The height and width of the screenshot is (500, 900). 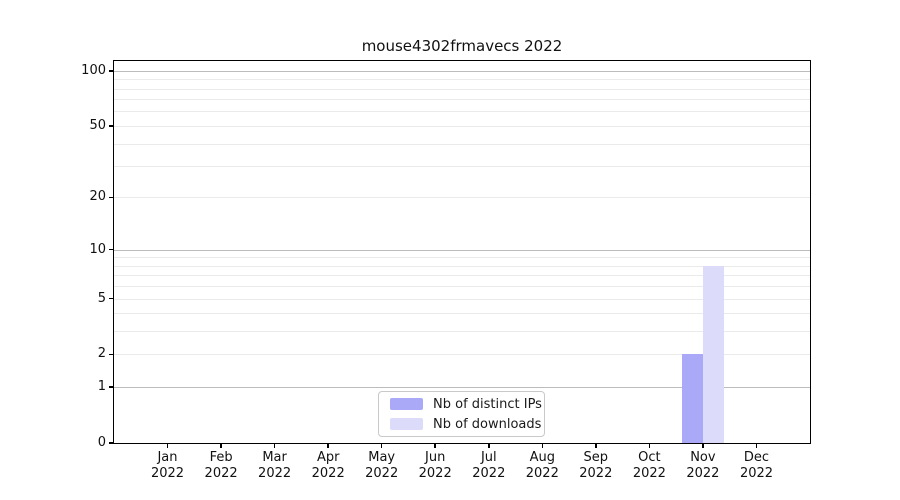 What do you see at coordinates (435, 457) in the screenshot?
I see `x-tick-label-line: Jun` at bounding box center [435, 457].